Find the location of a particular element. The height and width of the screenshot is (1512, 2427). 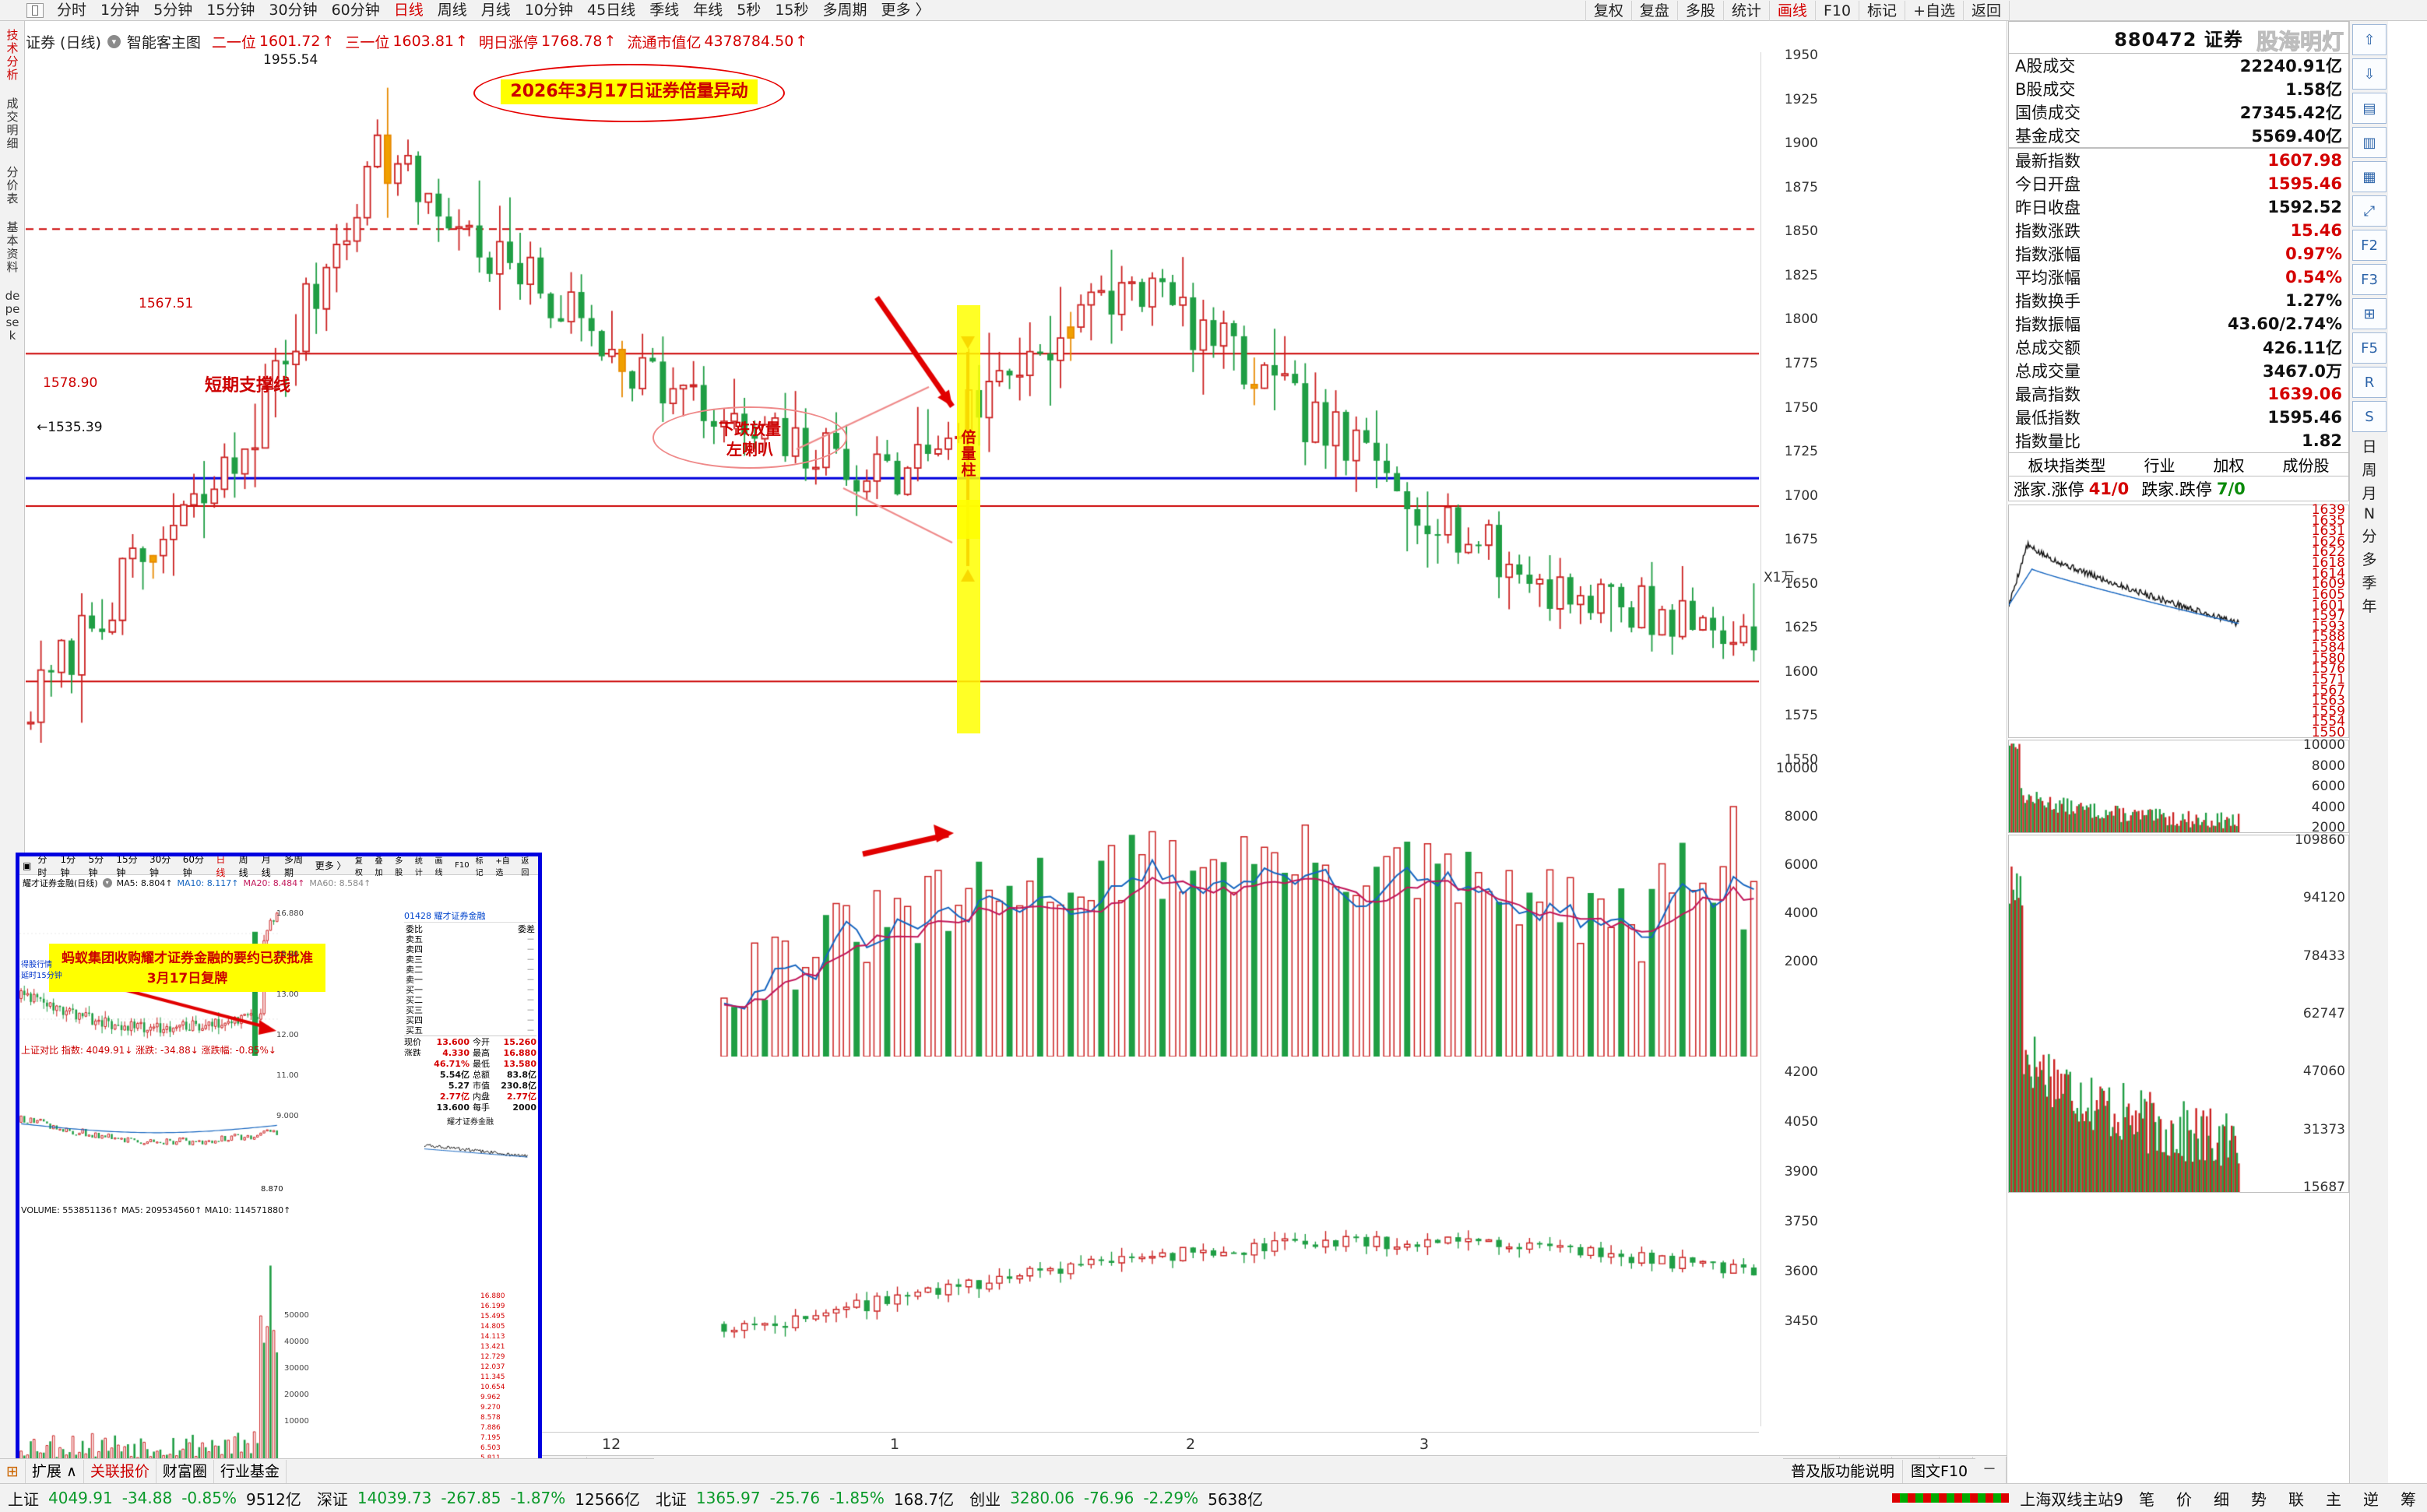

period-tab-more: 更多 〉 is located at coordinates (906, 10).